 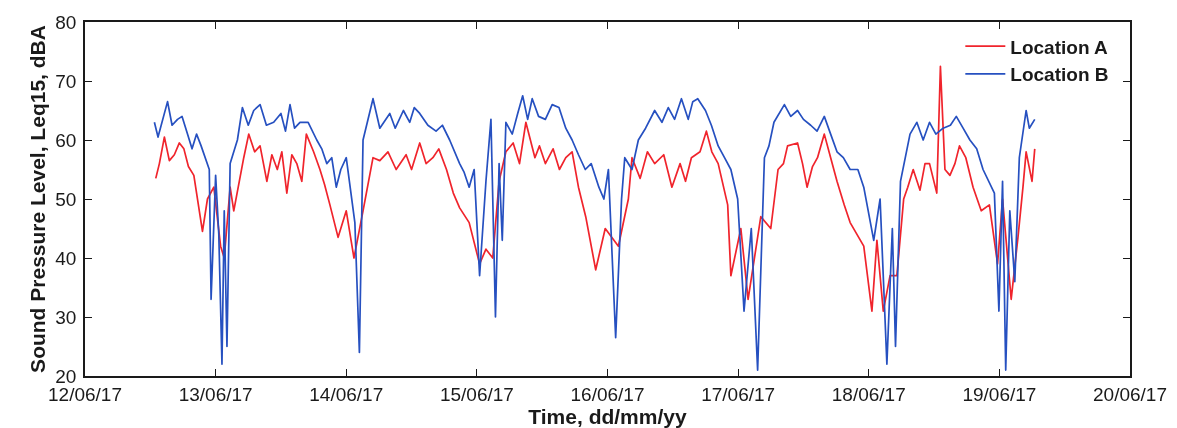 What do you see at coordinates (1130, 394) in the screenshot?
I see `x-tick-label: 20/06/17` at bounding box center [1130, 394].